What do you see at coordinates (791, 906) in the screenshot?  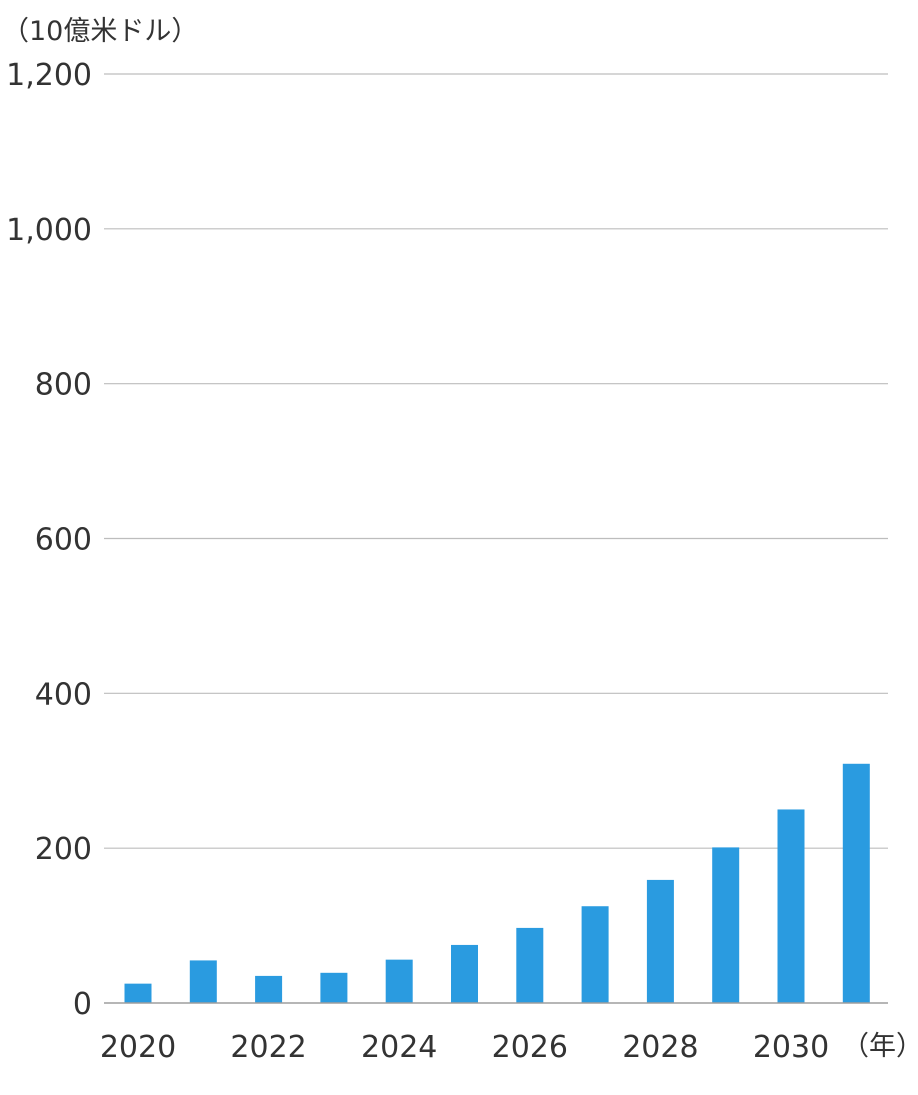 I see `bar-2030` at bounding box center [791, 906].